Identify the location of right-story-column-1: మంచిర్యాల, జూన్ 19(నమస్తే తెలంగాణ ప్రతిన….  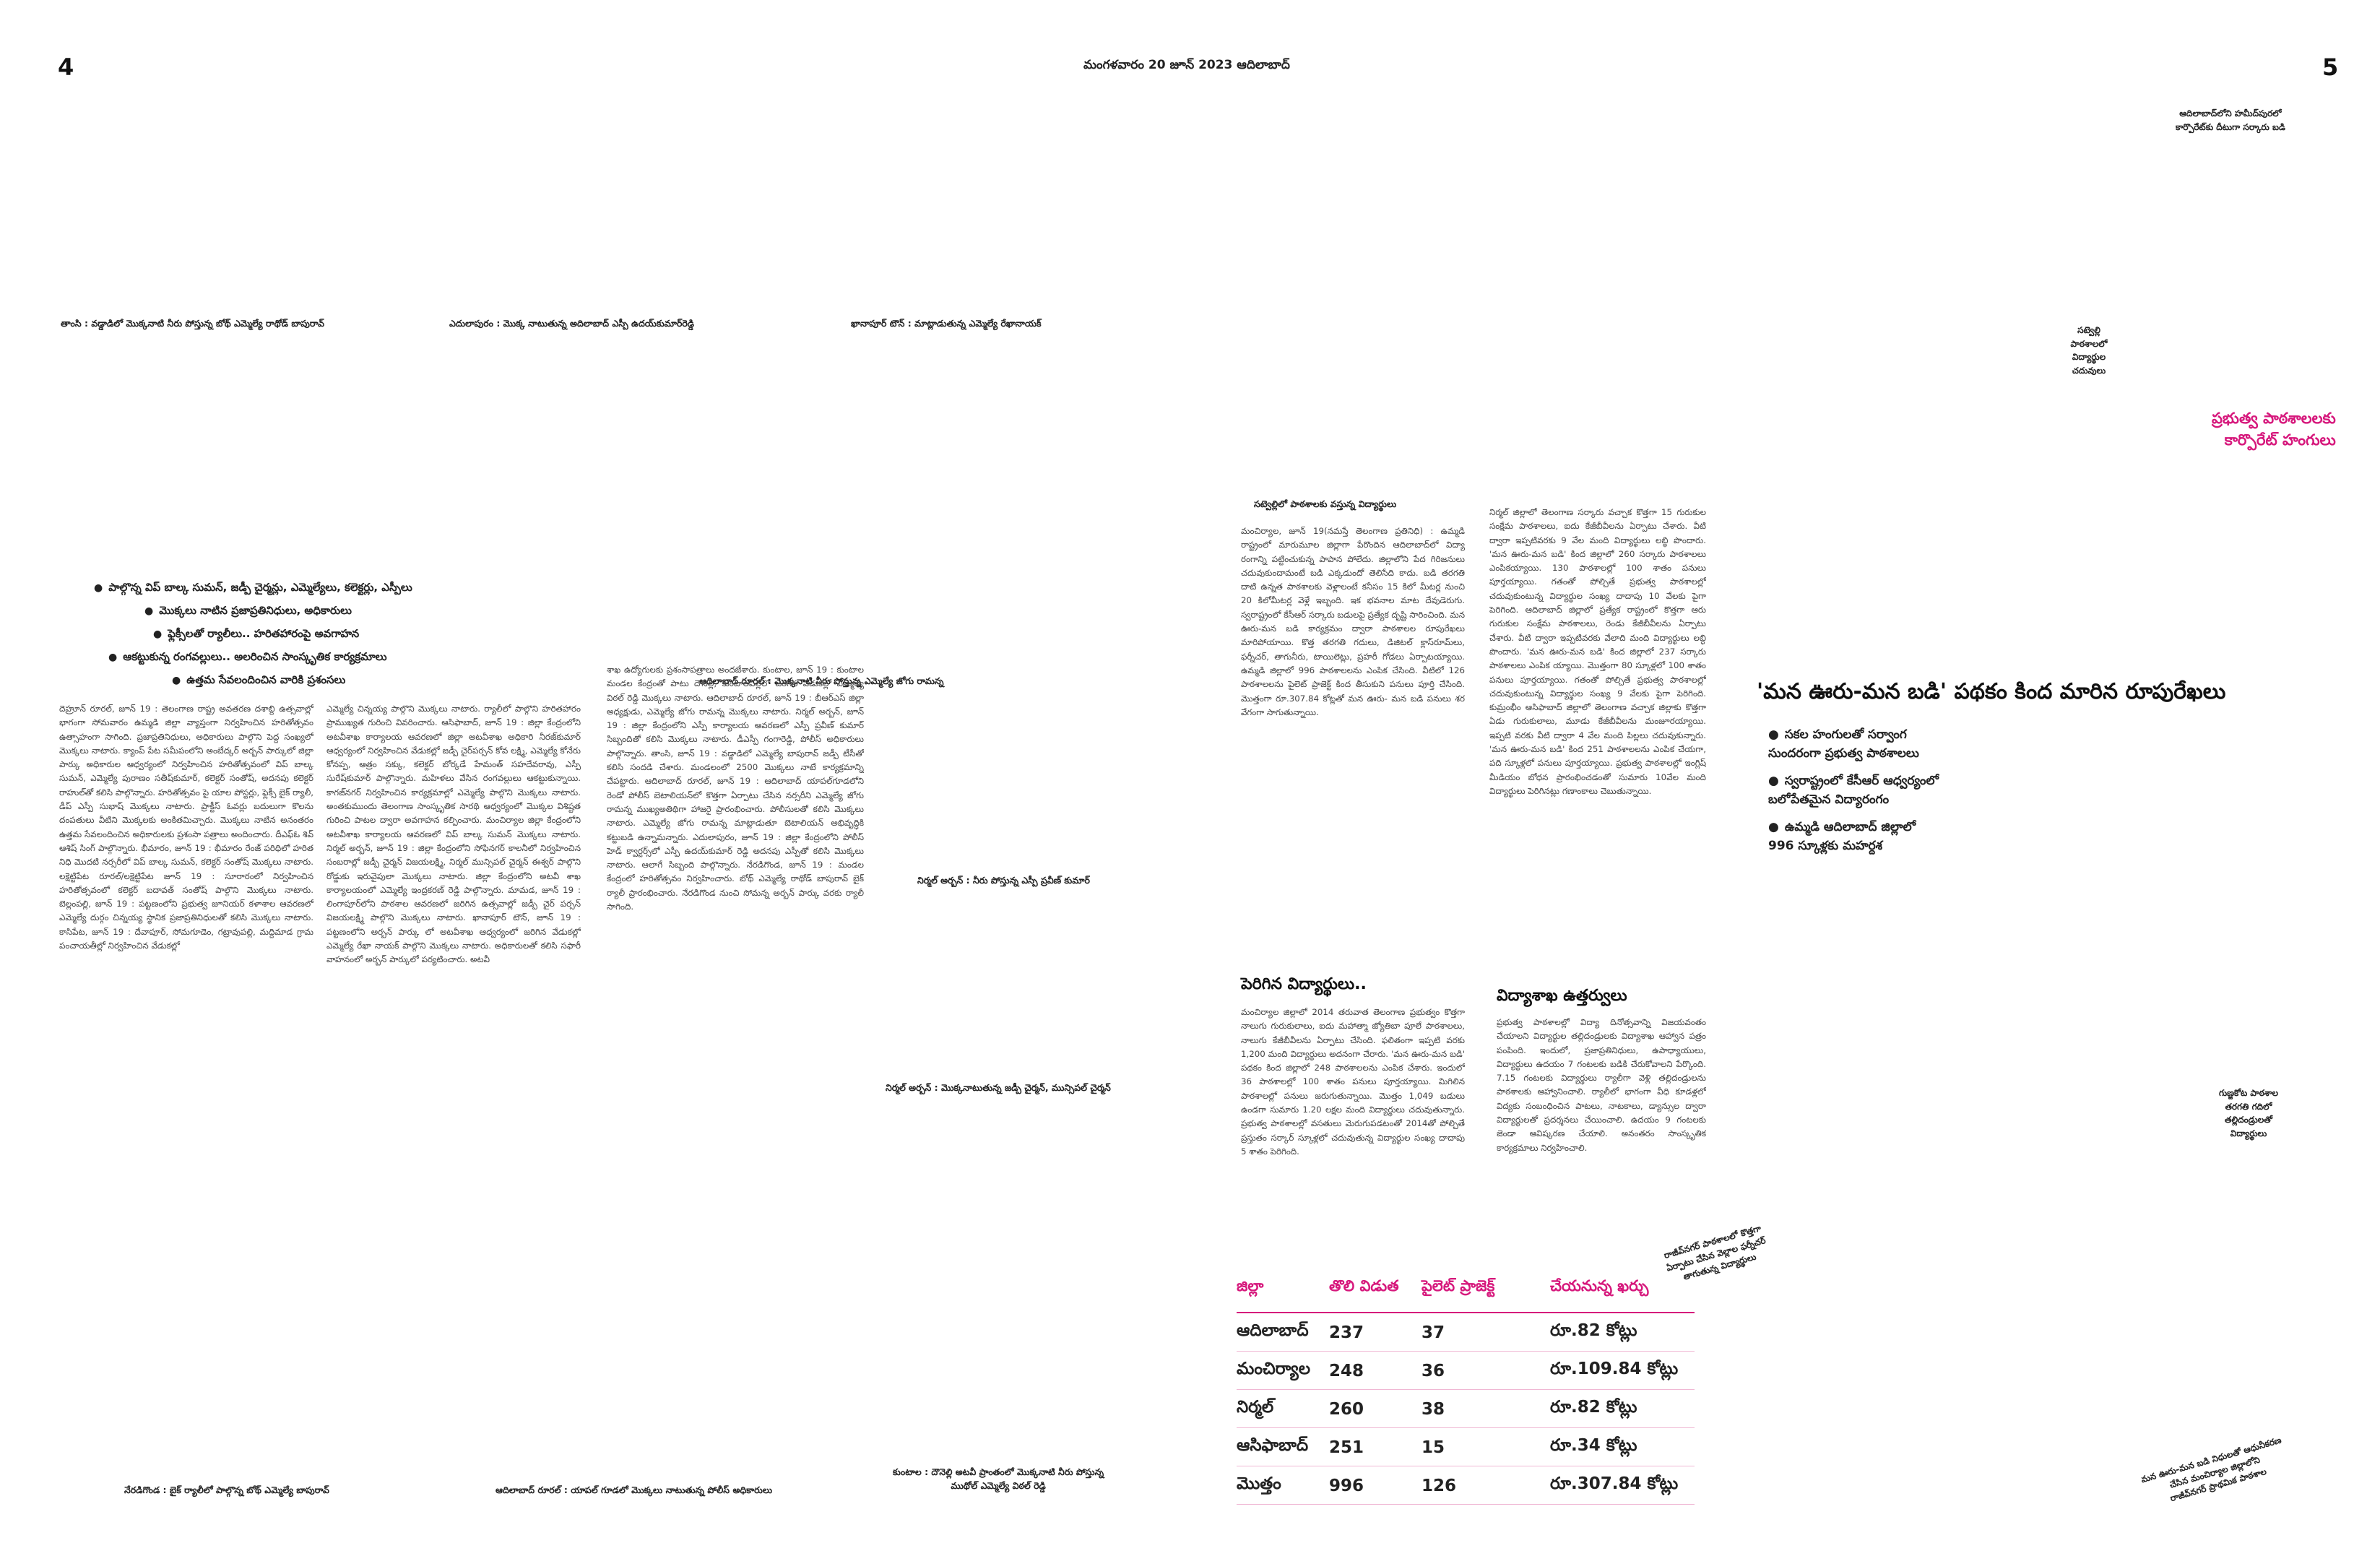
(1353, 745).